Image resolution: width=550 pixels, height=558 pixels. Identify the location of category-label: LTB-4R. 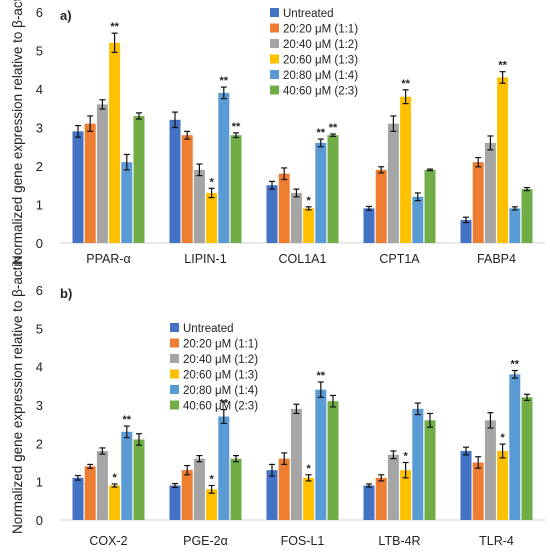
(399, 541).